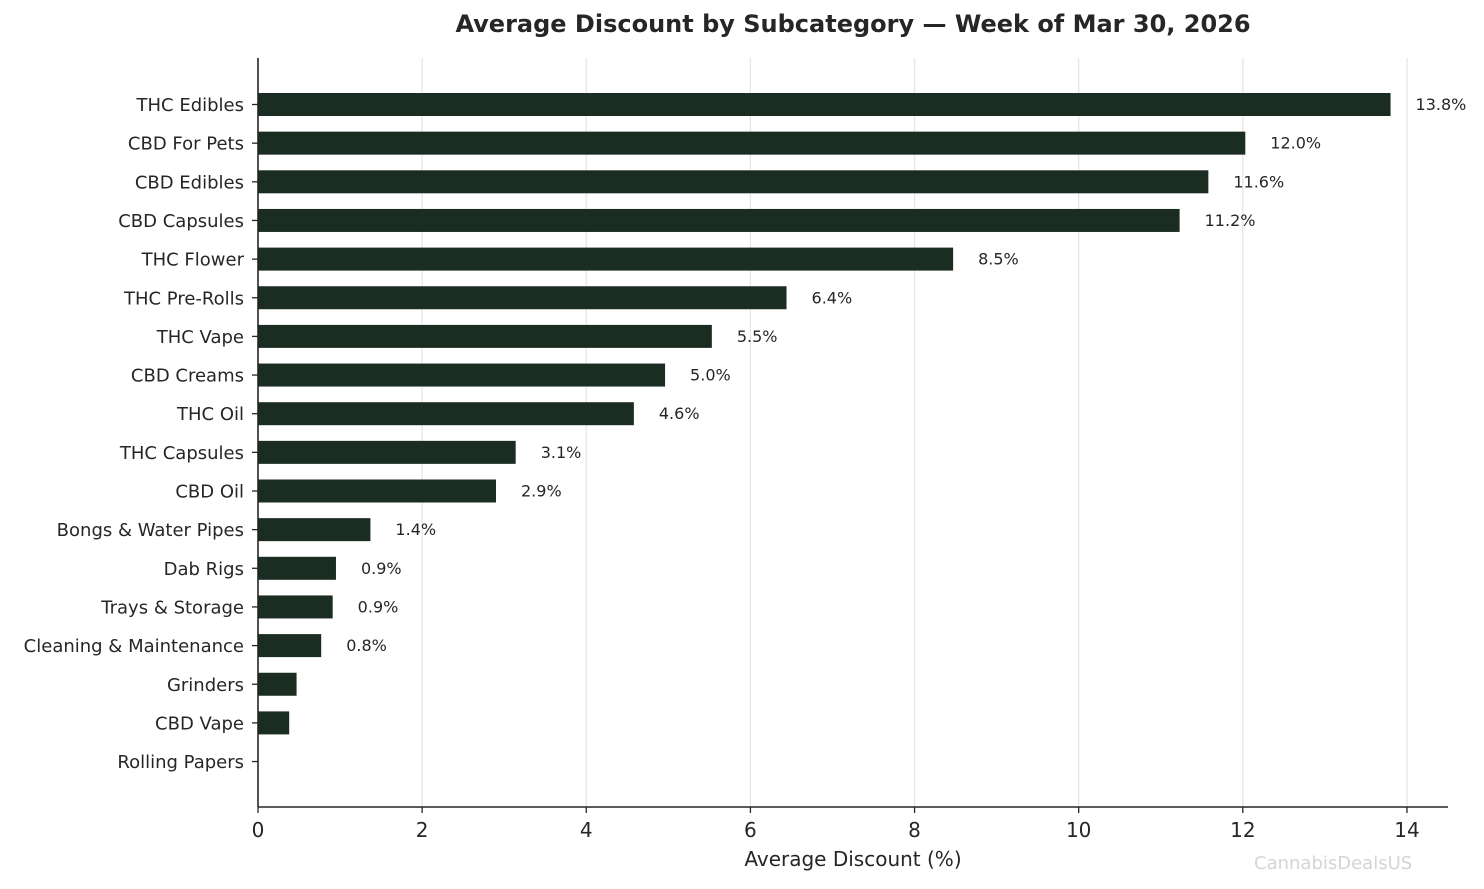 Image resolution: width=1484 pixels, height=889 pixels. I want to click on category-label: THC Pre-Rolls, so click(183, 298).